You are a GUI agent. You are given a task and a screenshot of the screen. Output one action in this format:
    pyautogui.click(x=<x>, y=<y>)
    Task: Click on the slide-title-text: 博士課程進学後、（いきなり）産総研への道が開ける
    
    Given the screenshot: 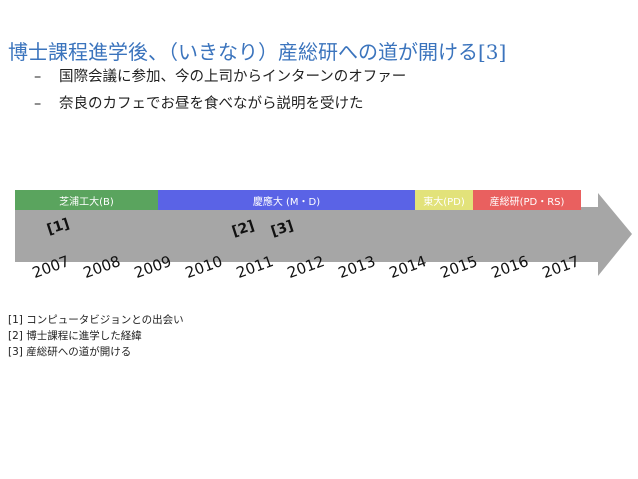 What is the action you would take?
    pyautogui.click(x=243, y=52)
    